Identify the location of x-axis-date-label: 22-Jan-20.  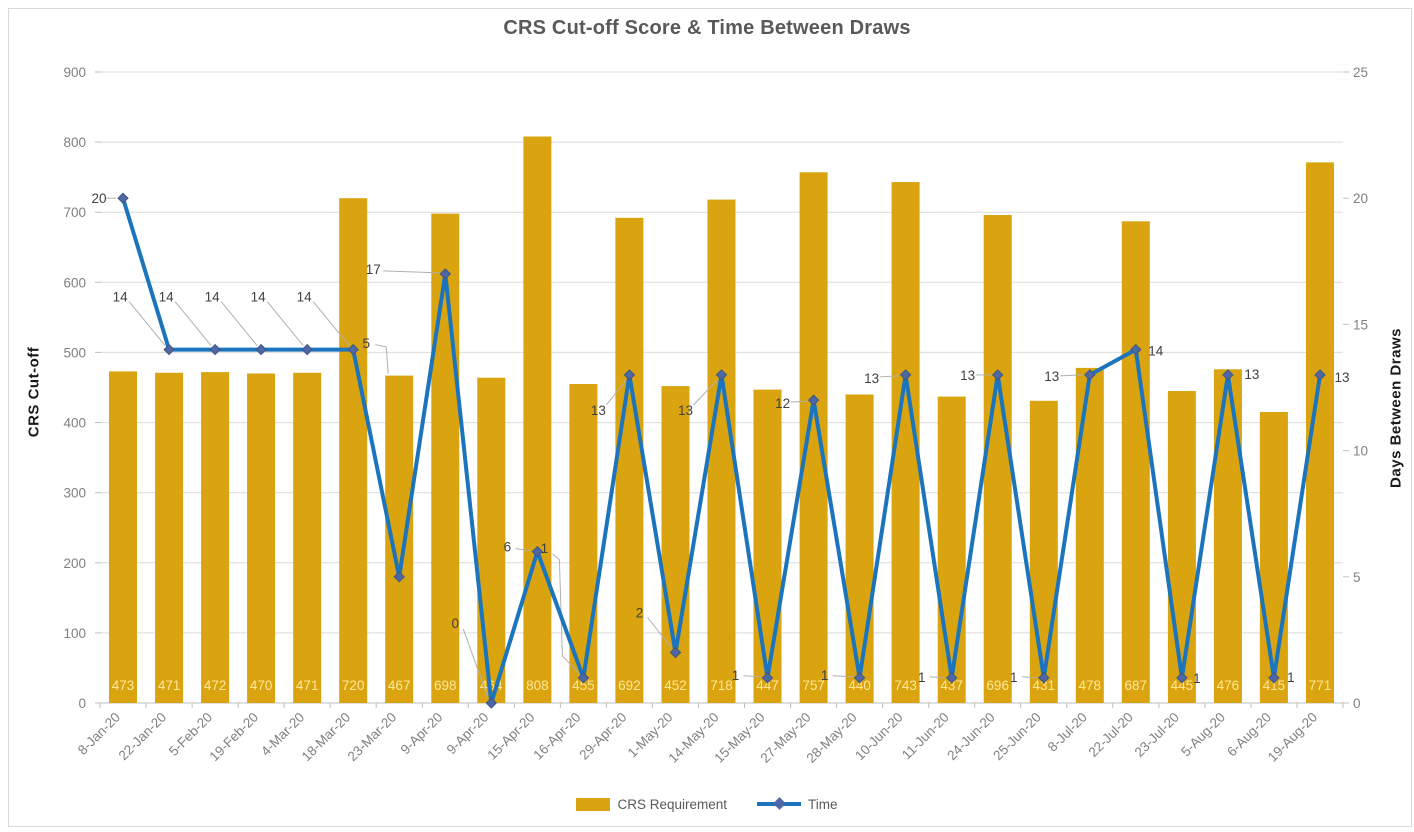
(143, 737).